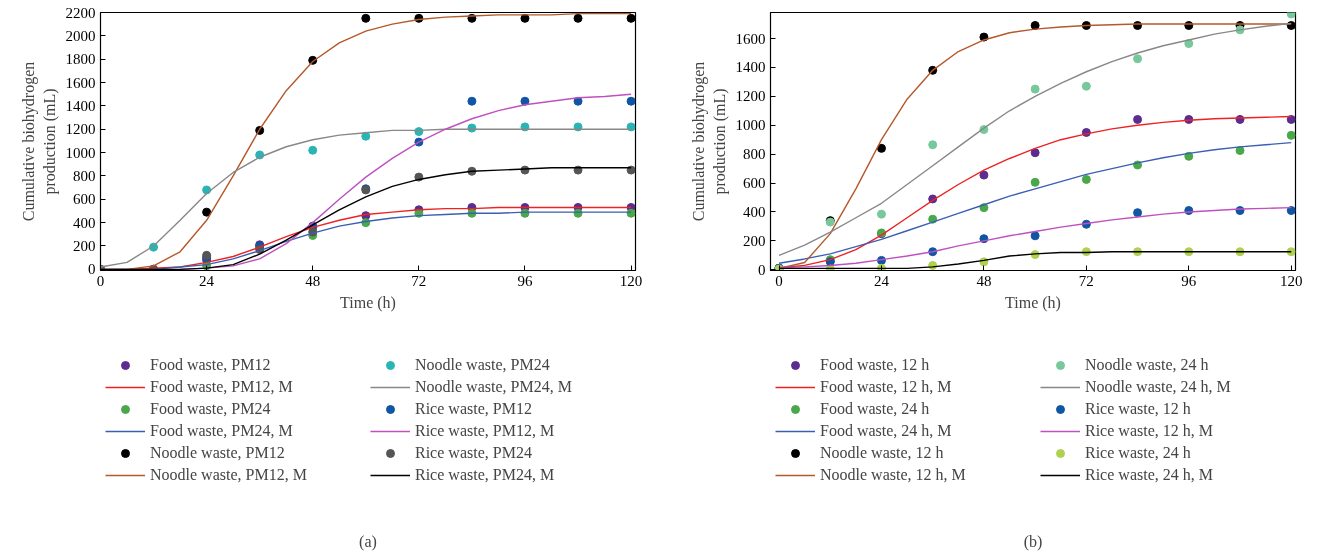 The image size is (1331, 554). What do you see at coordinates (493, 387) in the screenshot?
I see `legend-label: Noodle waste, PM24, M` at bounding box center [493, 387].